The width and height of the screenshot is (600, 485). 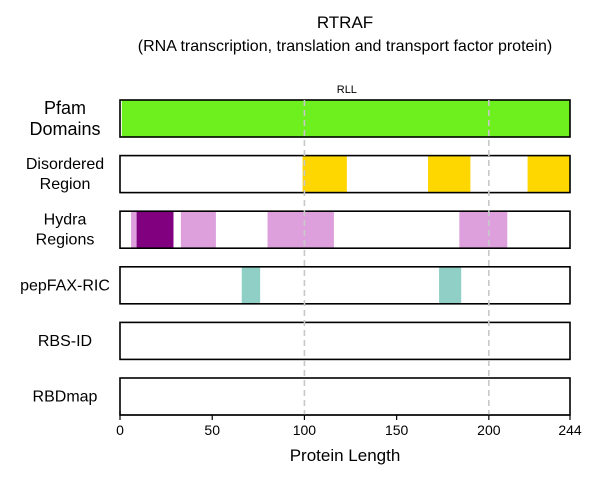 What do you see at coordinates (64, 129) in the screenshot?
I see `track-0-label-line-1: Domains` at bounding box center [64, 129].